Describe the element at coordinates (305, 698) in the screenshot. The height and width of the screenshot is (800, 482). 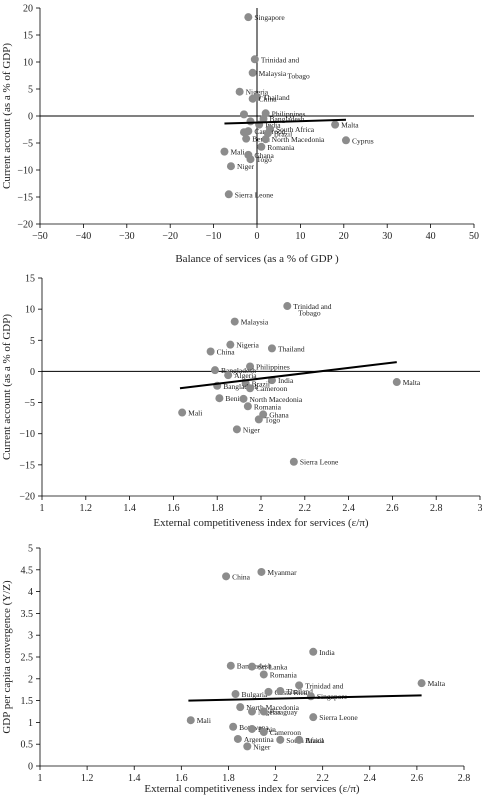
I see `trend-line` at that location.